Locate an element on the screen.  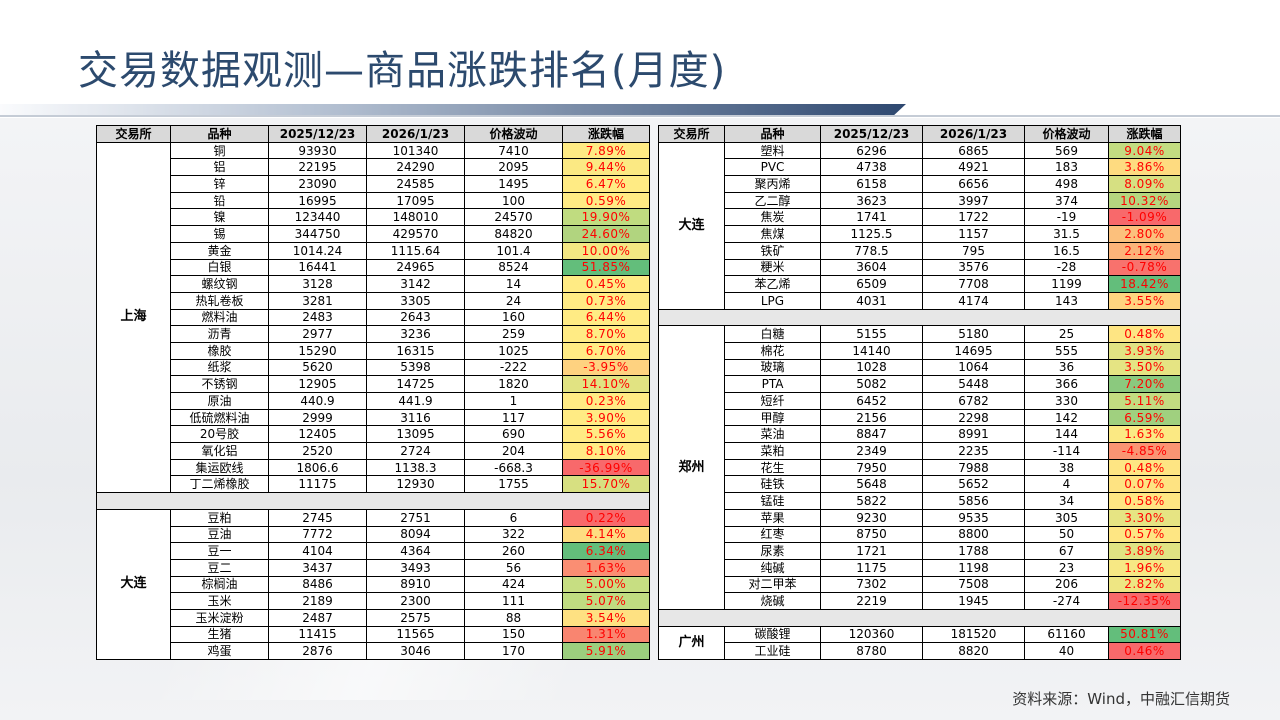
price-start-cell: 6452 is located at coordinates (871, 401).